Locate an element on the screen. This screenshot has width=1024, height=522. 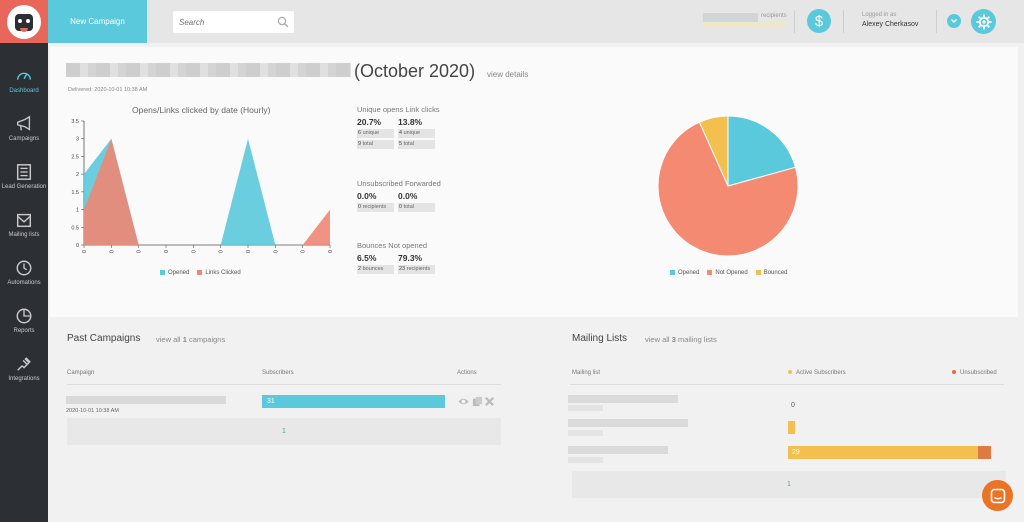
delivery-pie-chart is located at coordinates (728, 186).